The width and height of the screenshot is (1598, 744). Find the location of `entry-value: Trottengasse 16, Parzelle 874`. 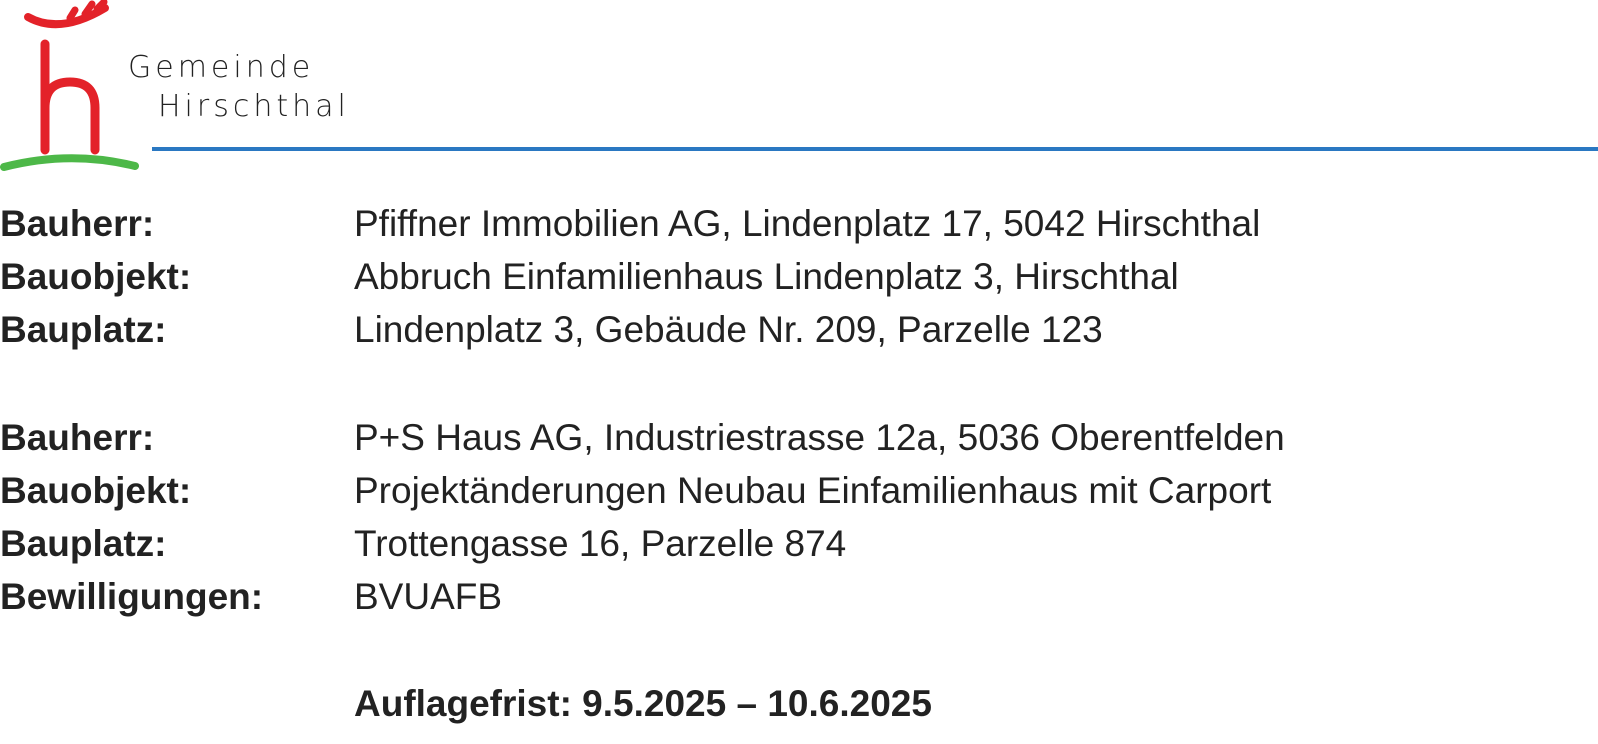

entry-value: Trottengasse 16, Parzelle 874 is located at coordinates (600, 543).